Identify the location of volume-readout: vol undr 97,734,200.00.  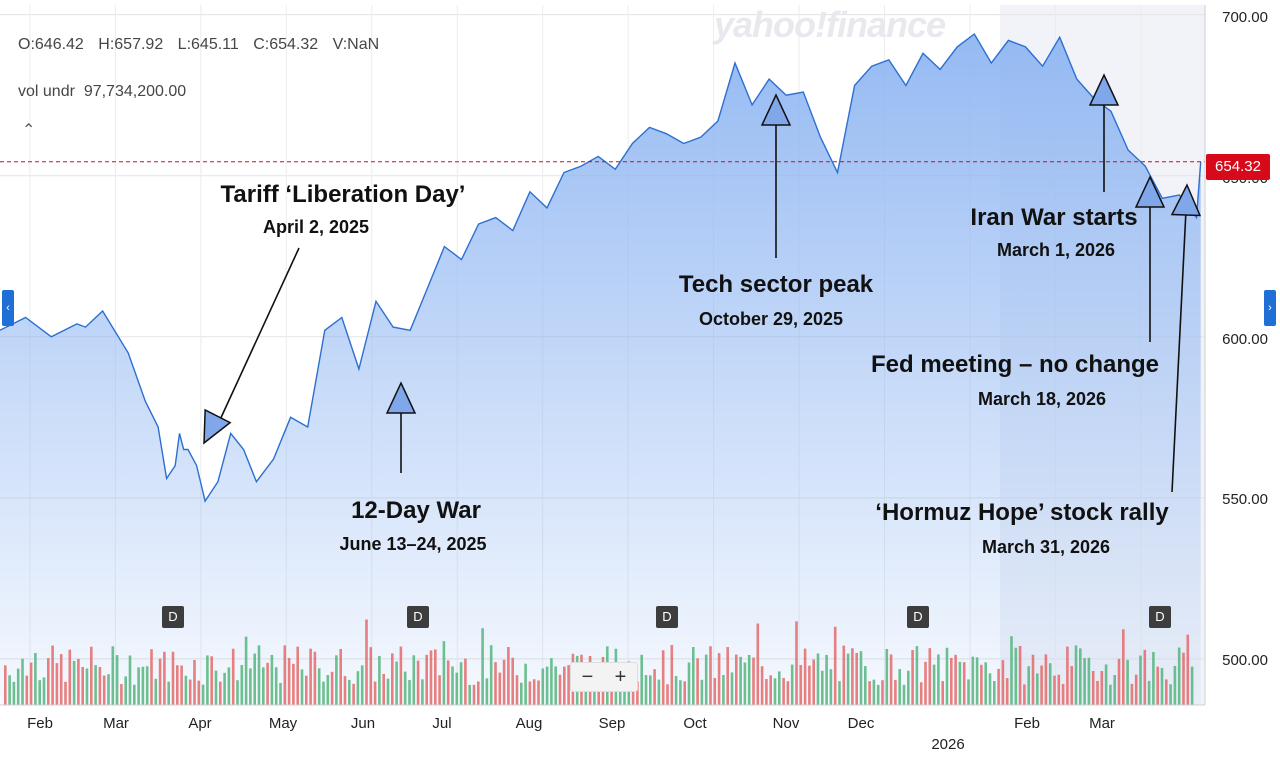
(102, 92).